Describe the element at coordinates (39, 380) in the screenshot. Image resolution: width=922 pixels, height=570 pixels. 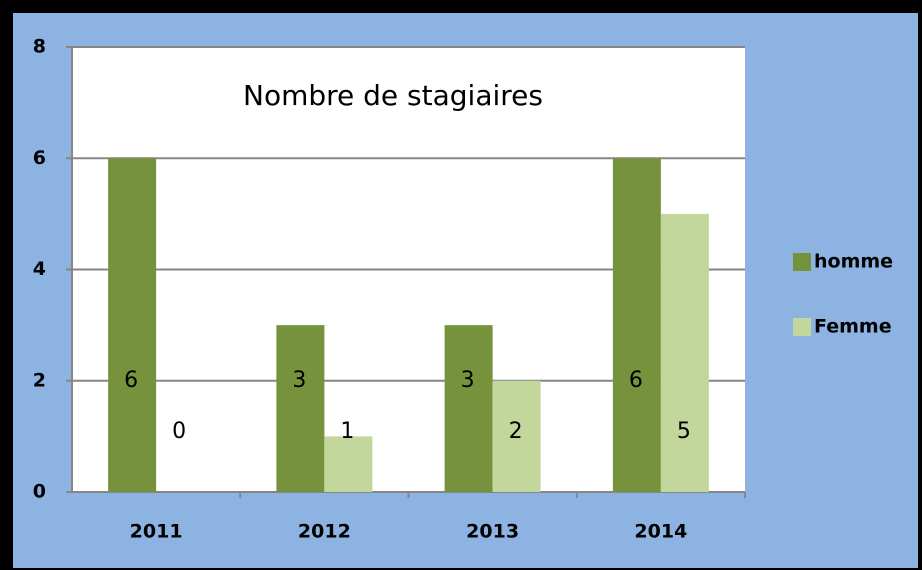
I see `y-tick-label: 2` at that location.